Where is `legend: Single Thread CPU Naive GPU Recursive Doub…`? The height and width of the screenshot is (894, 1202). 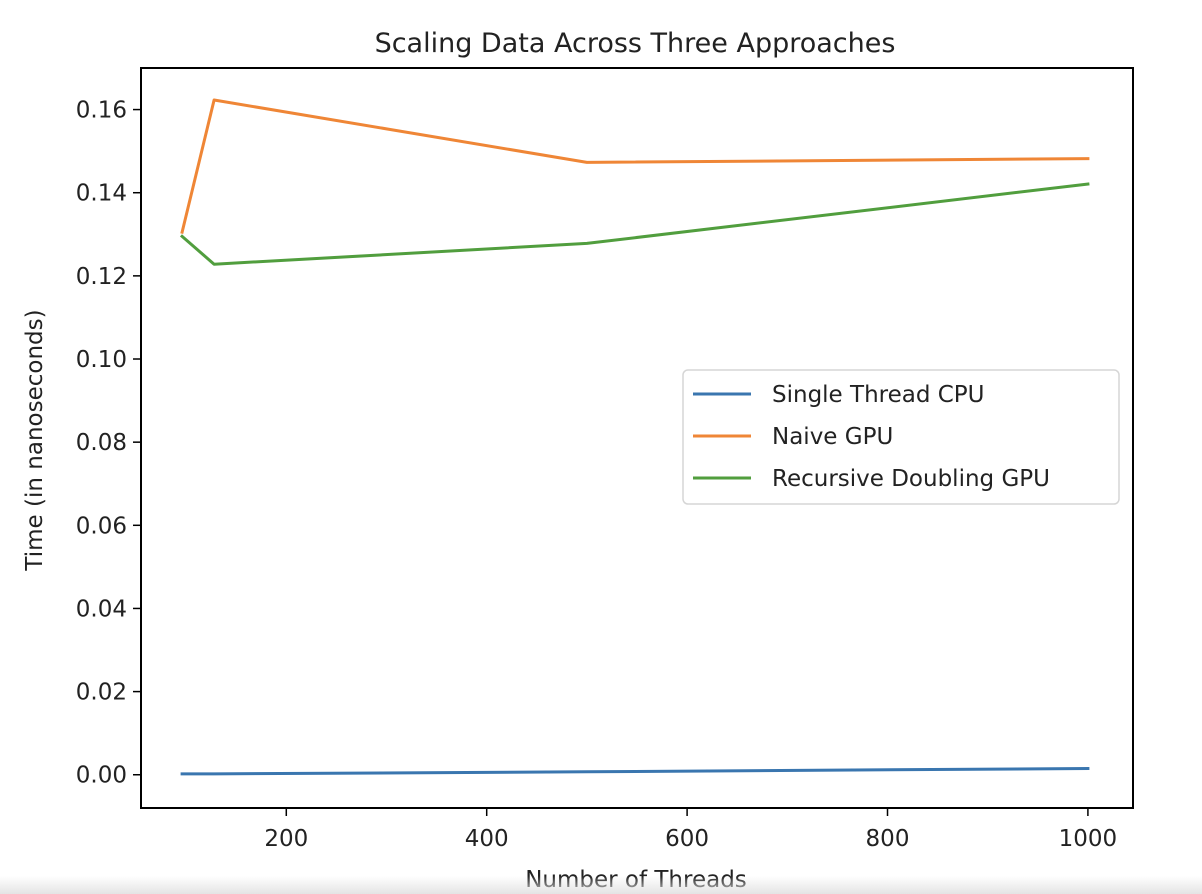
legend: Single Thread CPU Naive GPU Recursive Doub… is located at coordinates (901, 437).